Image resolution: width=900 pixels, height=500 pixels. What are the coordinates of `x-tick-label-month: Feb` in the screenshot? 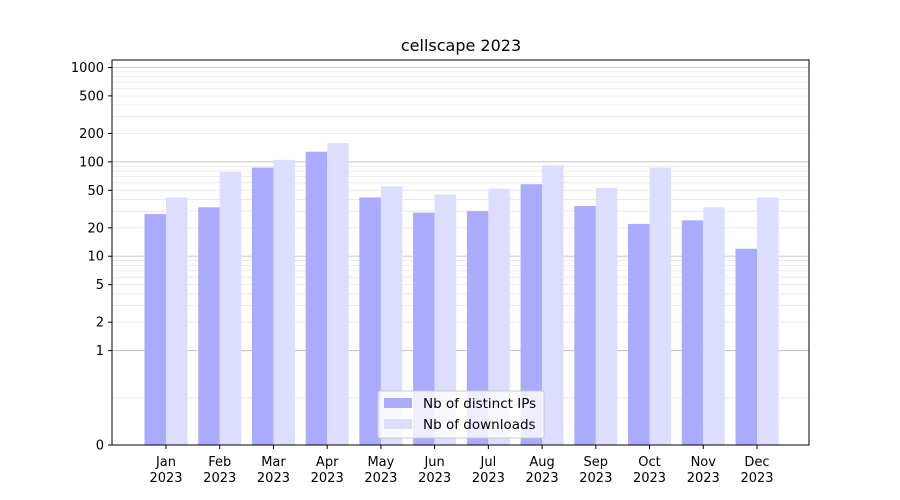 It's located at (219, 462).